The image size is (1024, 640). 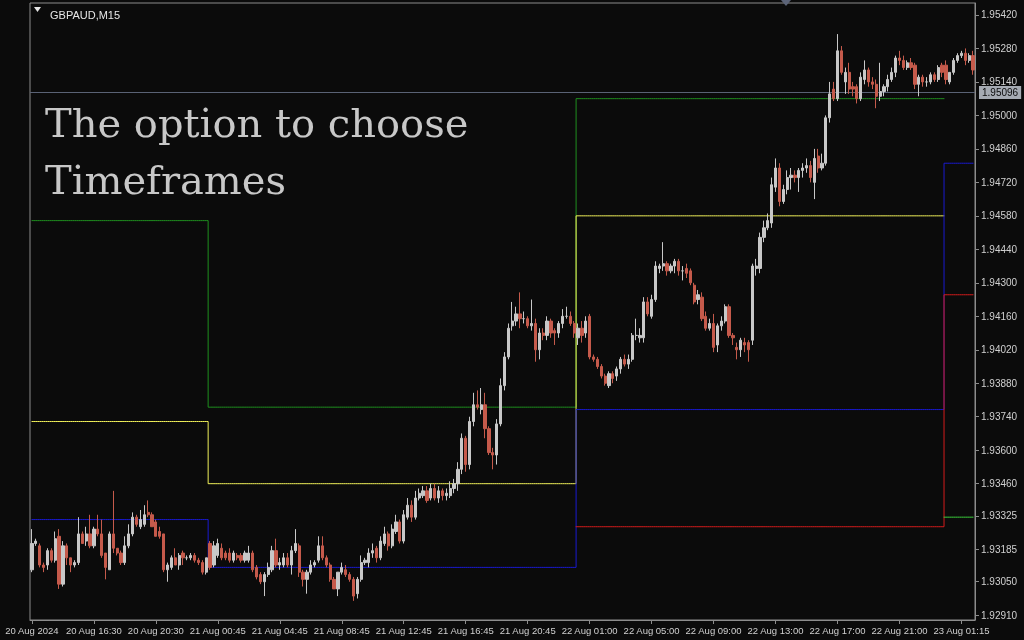 What do you see at coordinates (999, 549) in the screenshot?
I see `y-tick-label: 1.93185` at bounding box center [999, 549].